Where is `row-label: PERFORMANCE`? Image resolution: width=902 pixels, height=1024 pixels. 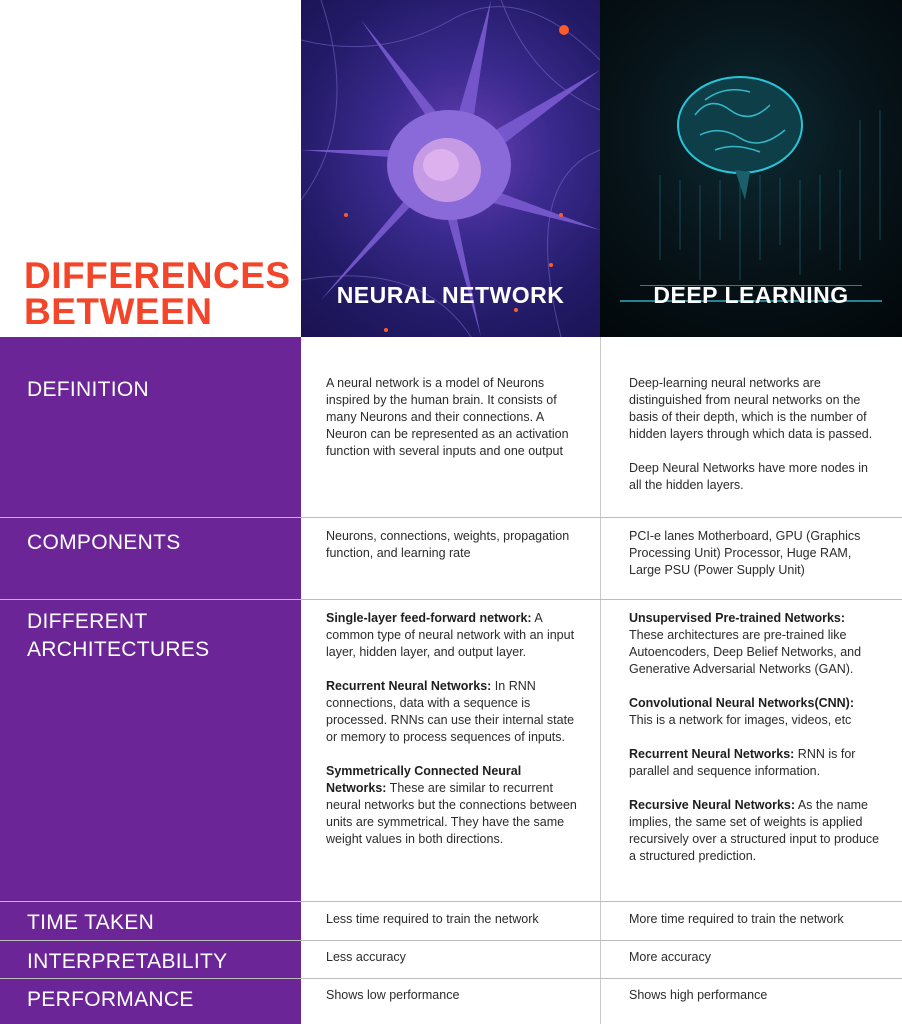 row-label: PERFORMANCE is located at coordinates (150, 1001).